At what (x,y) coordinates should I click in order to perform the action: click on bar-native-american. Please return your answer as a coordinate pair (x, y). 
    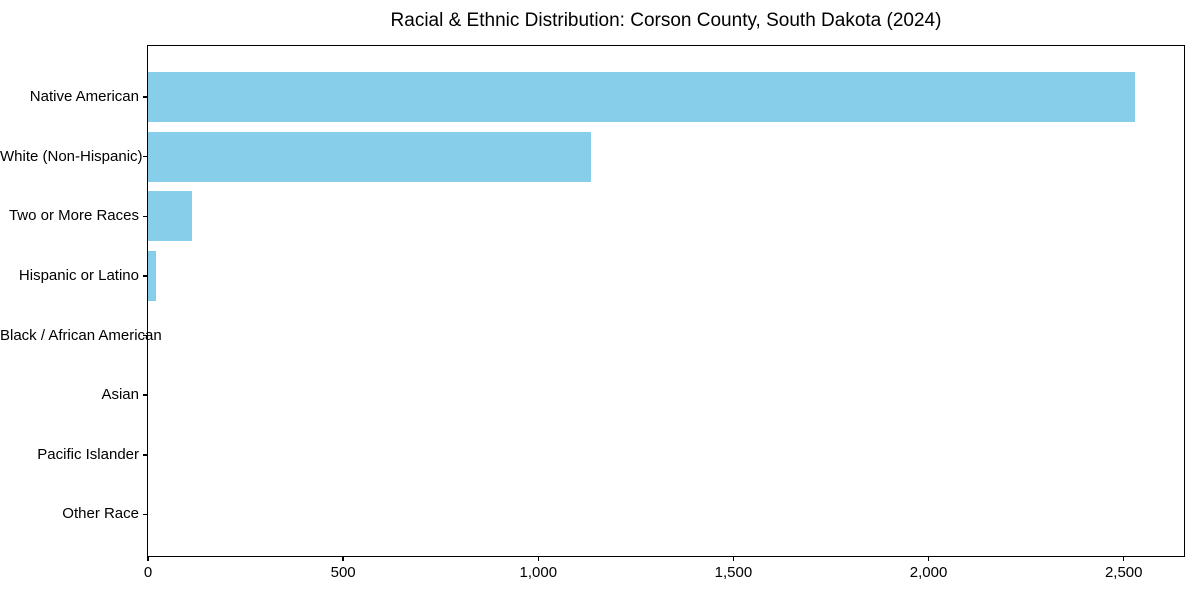
    Looking at the image, I should click on (642, 97).